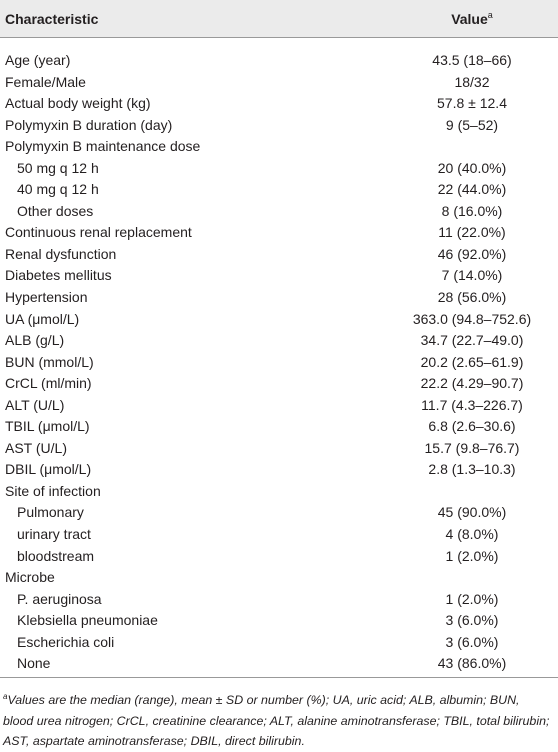  I want to click on row-label: Site of infection, so click(53, 490).